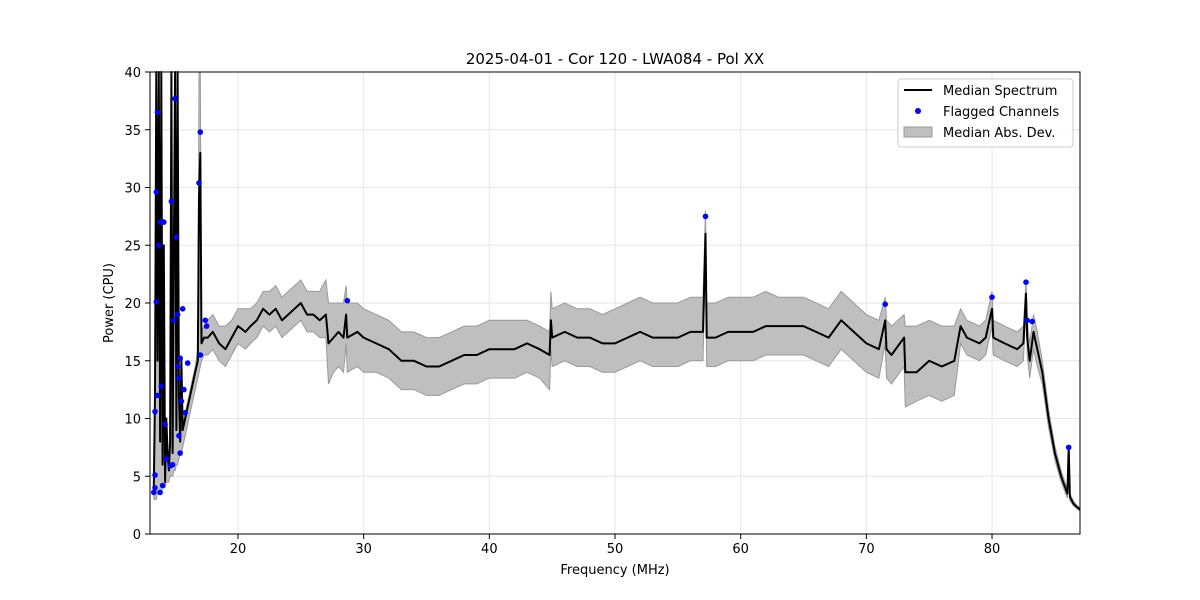  I want to click on y-axis: 0 5 10 15 20 25 30 35 40, so click(137, 304).